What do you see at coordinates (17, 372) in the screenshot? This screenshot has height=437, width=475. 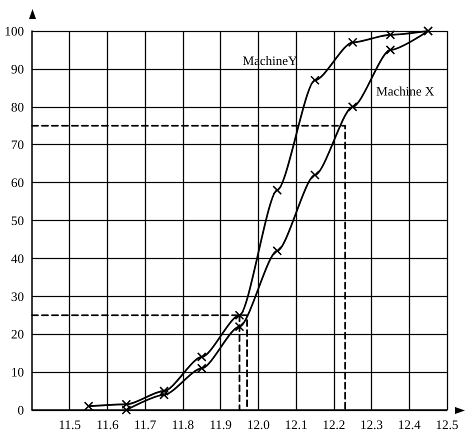 I see `y-tick-label: 10` at bounding box center [17, 372].